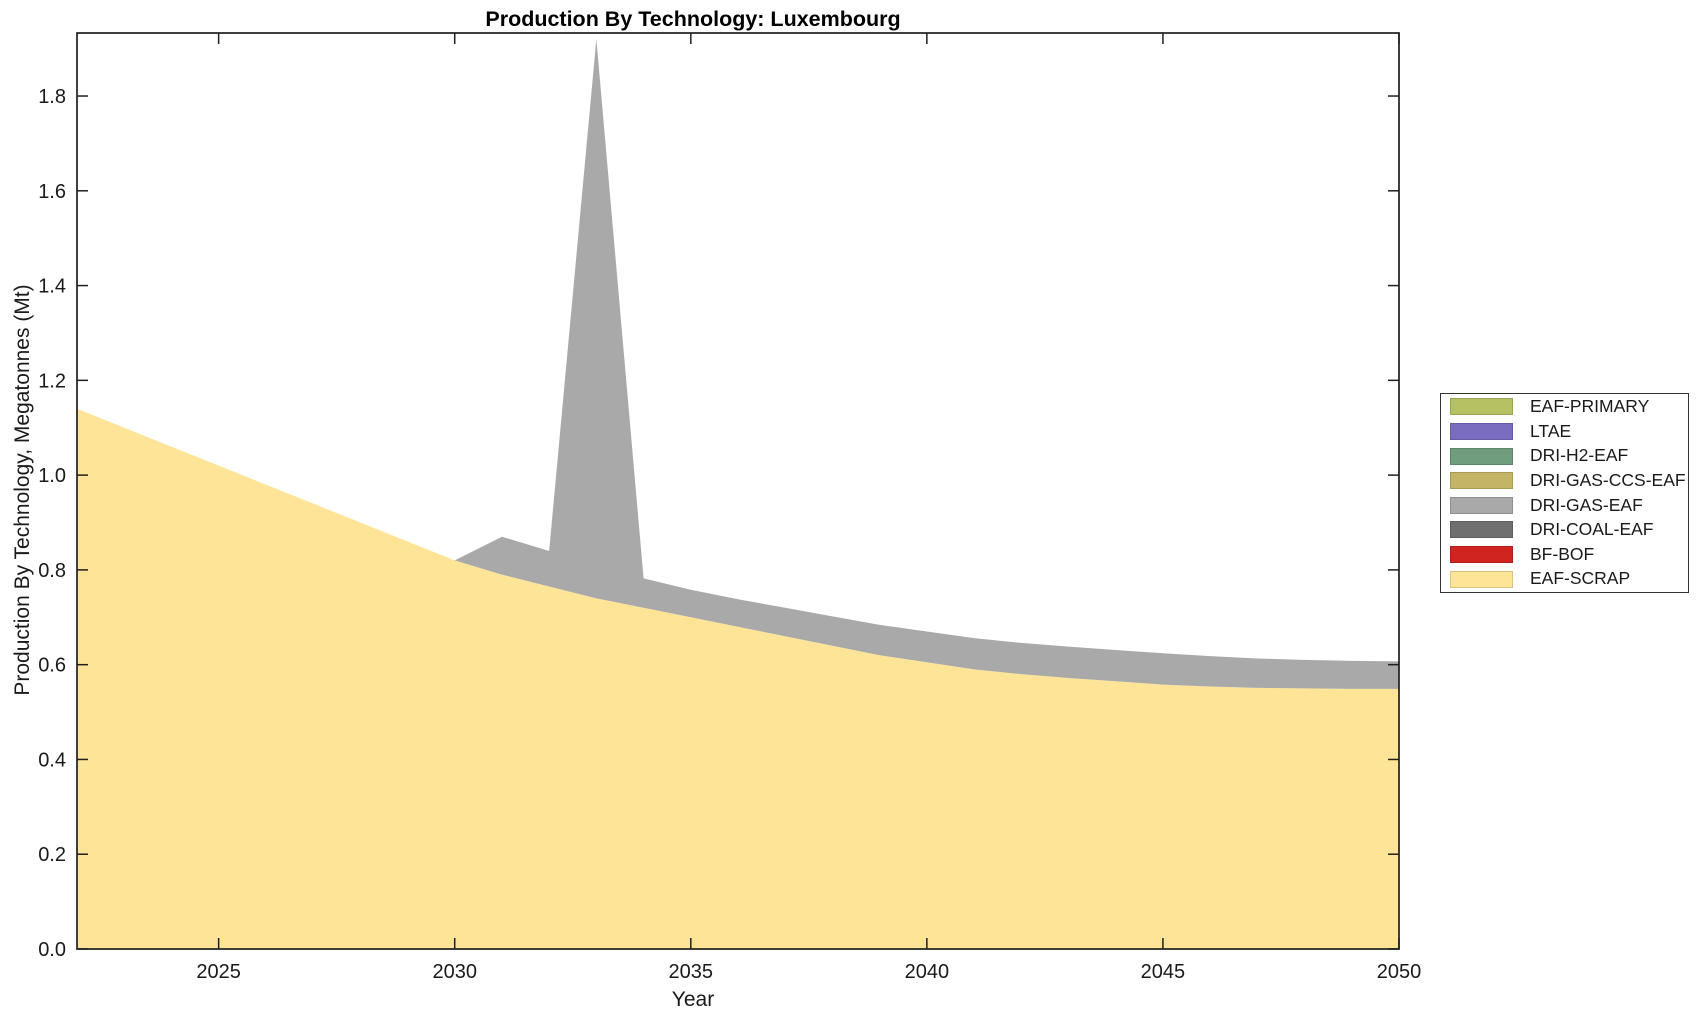 The image size is (1703, 1020). What do you see at coordinates (808, 972) in the screenshot?
I see `x-tick-labels: 2025 2030 2035 2040 2045 2050` at bounding box center [808, 972].